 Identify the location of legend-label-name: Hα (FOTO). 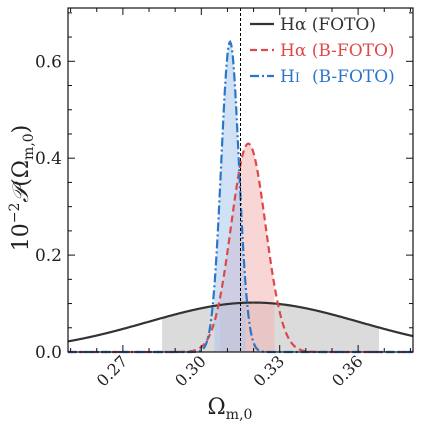
(328, 25).